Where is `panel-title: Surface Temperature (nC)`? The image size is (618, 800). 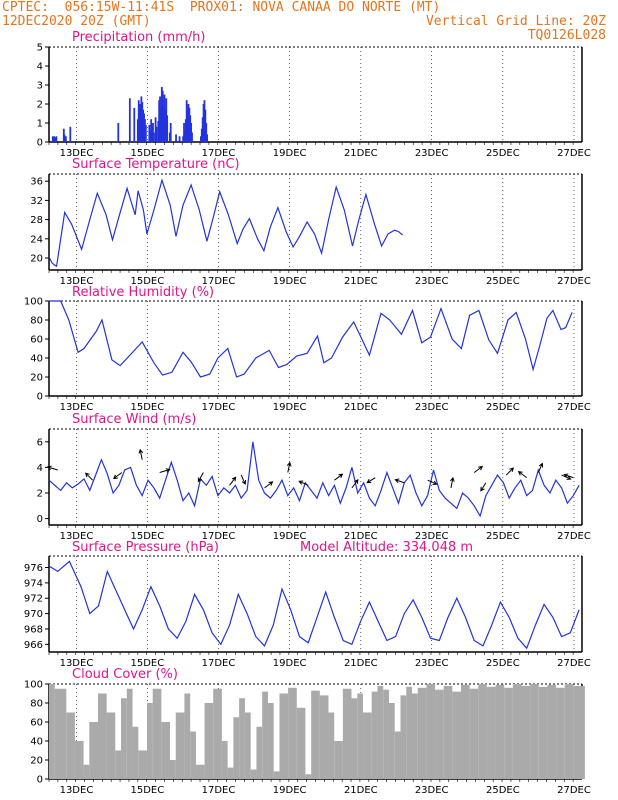
panel-title: Surface Temperature (nC) is located at coordinates (156, 164).